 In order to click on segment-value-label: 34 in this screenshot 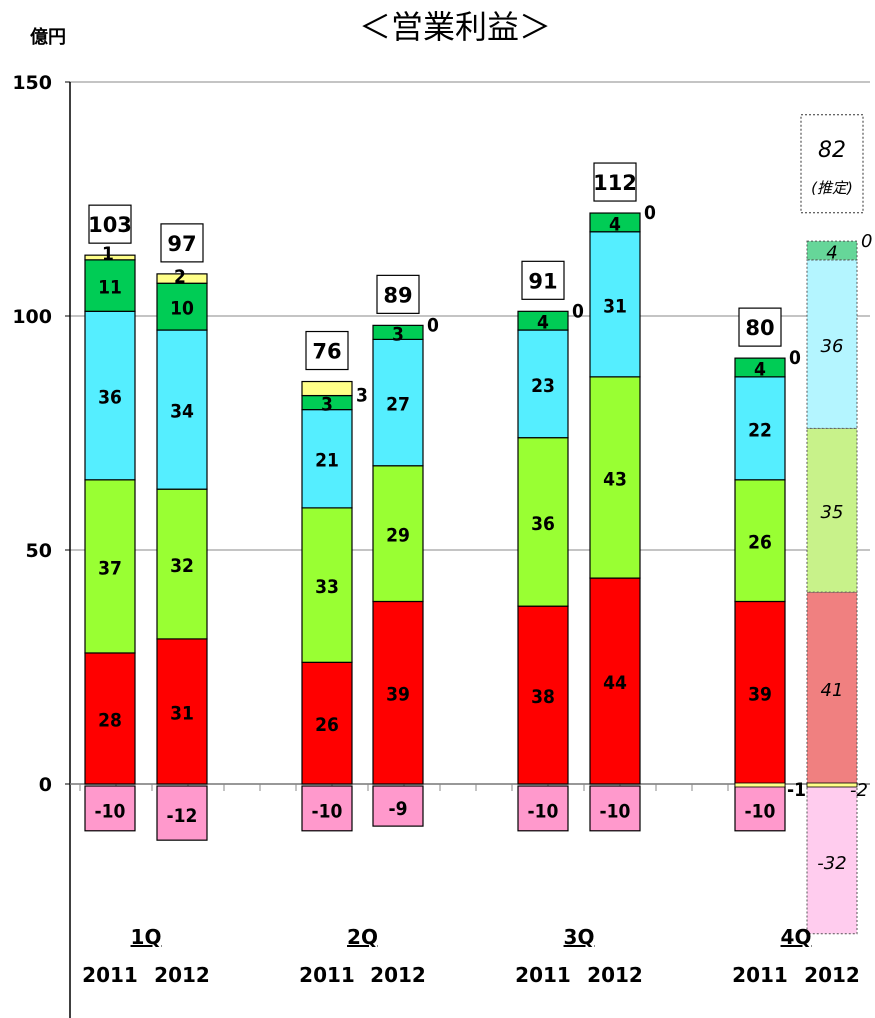, I will do `click(182, 412)`.